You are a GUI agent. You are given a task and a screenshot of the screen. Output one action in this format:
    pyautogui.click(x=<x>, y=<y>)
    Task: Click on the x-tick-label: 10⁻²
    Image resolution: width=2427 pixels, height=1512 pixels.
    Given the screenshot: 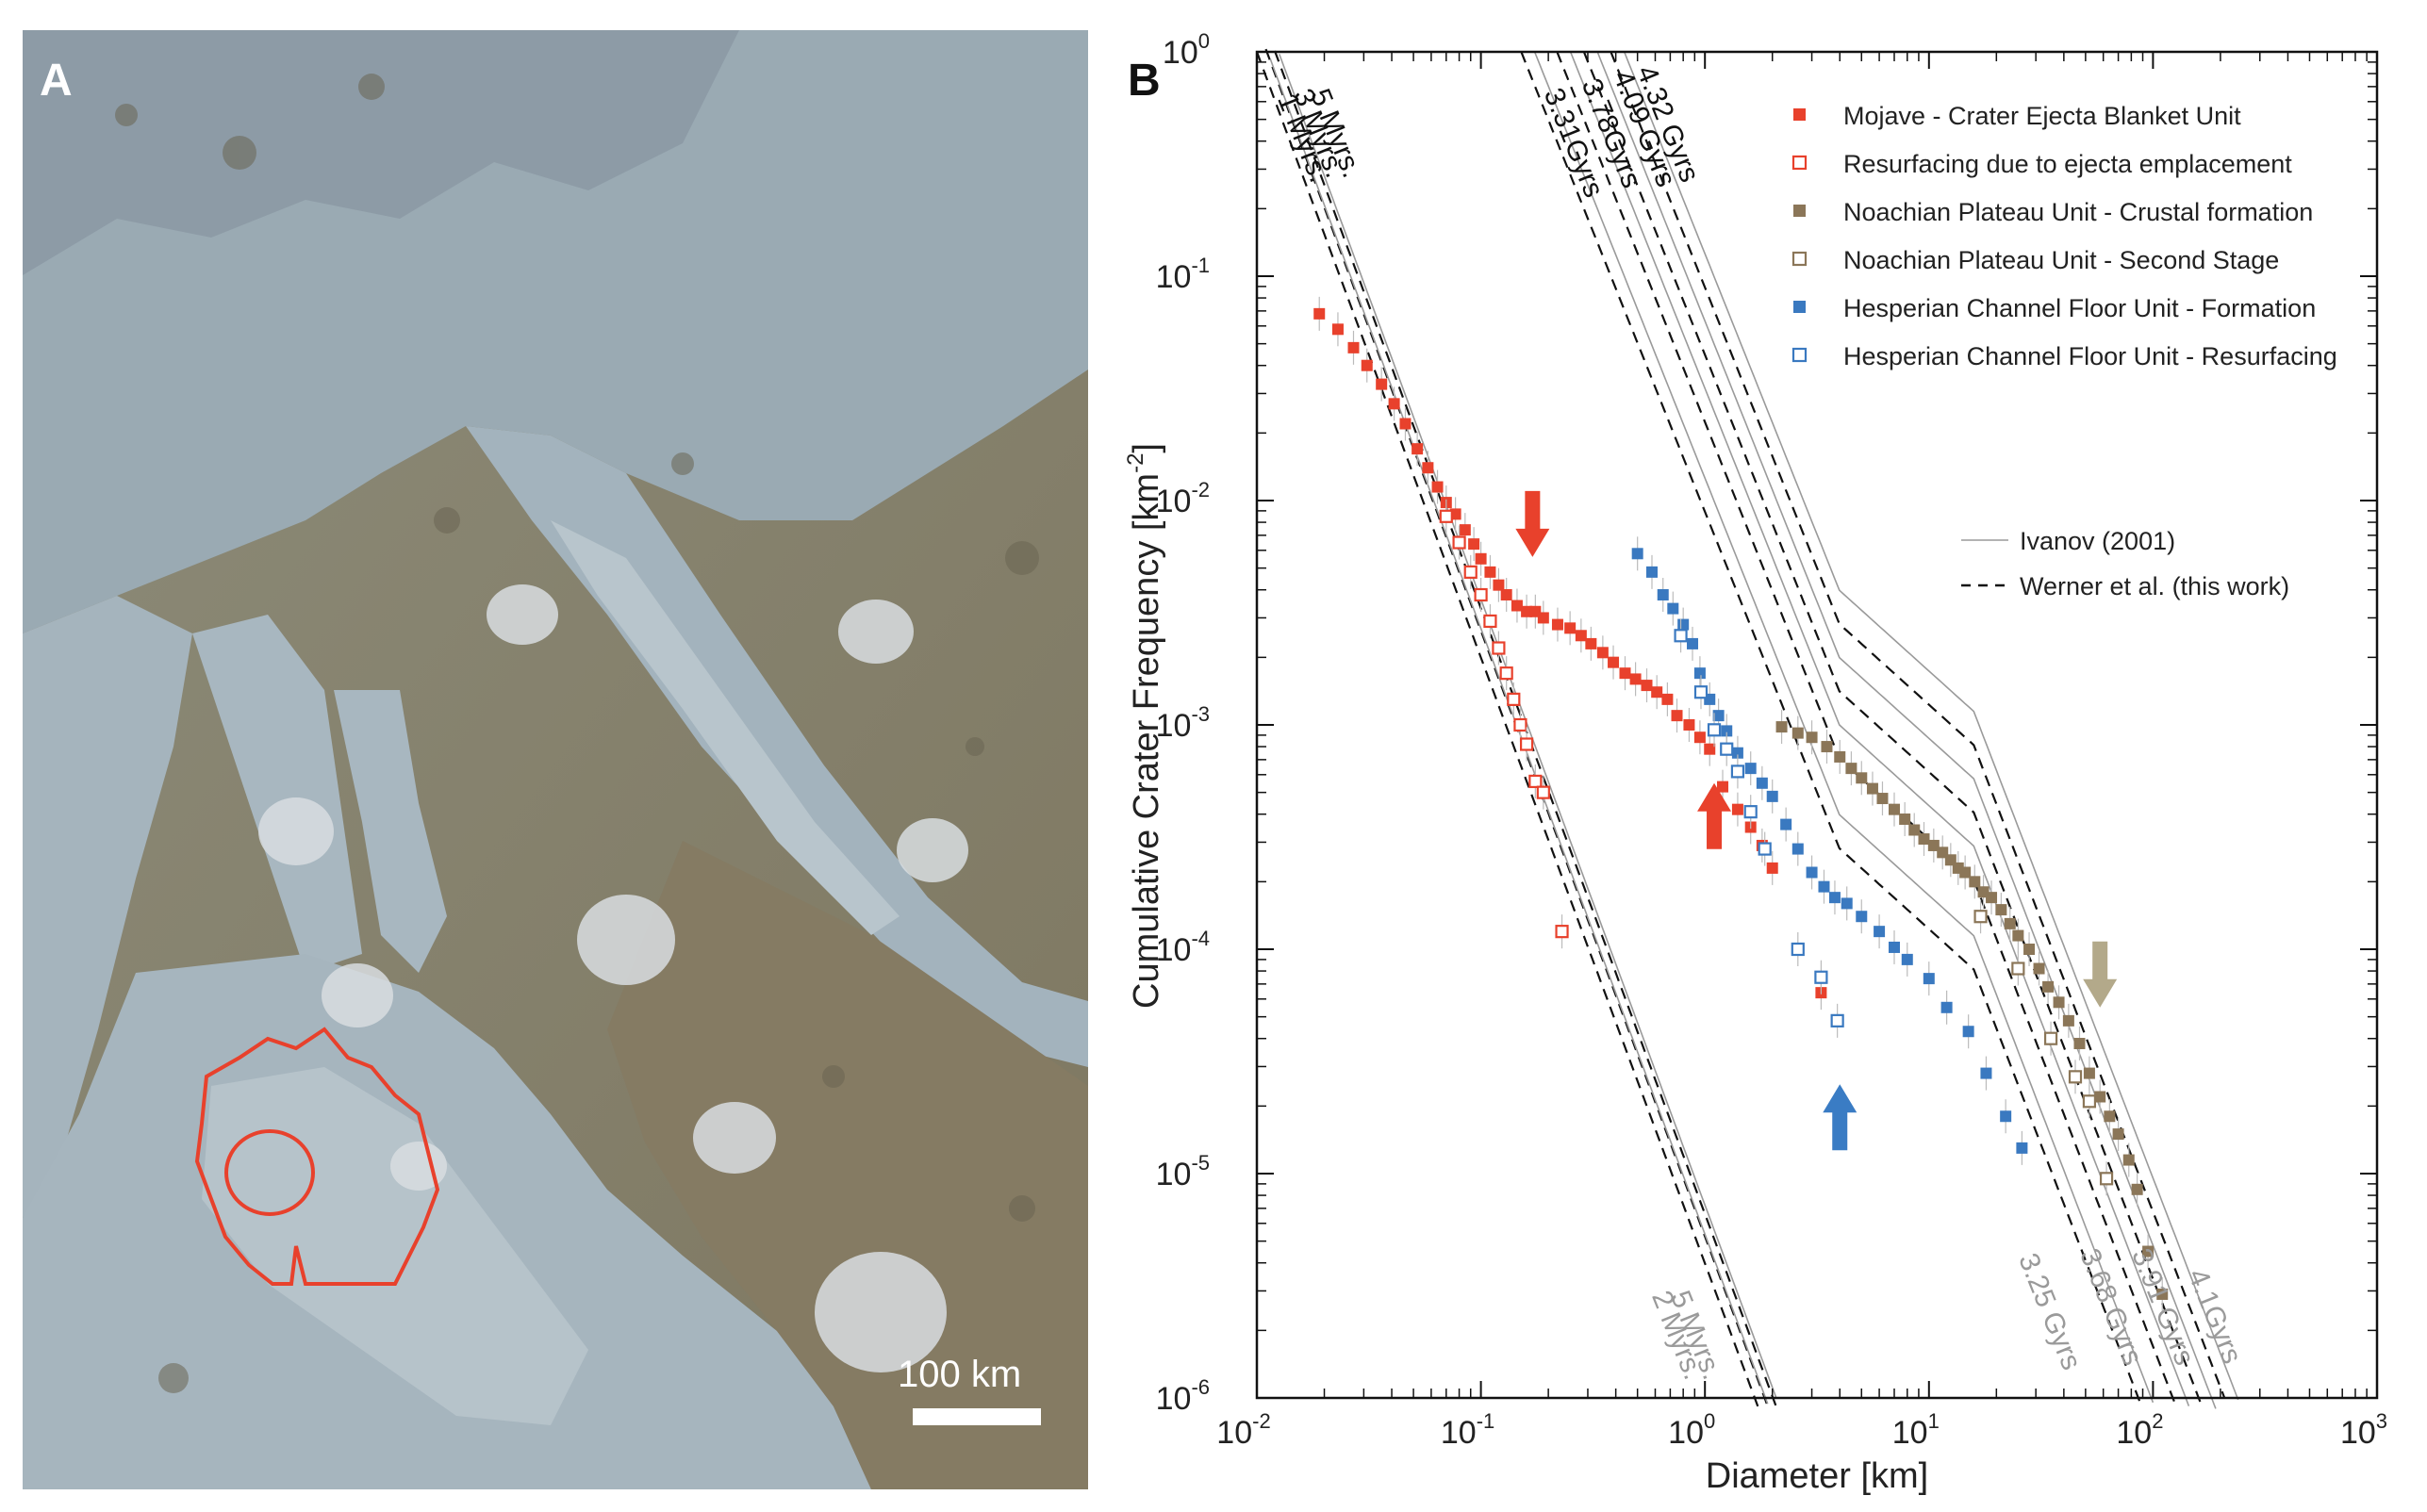 What is the action you would take?
    pyautogui.click(x=1243, y=1430)
    